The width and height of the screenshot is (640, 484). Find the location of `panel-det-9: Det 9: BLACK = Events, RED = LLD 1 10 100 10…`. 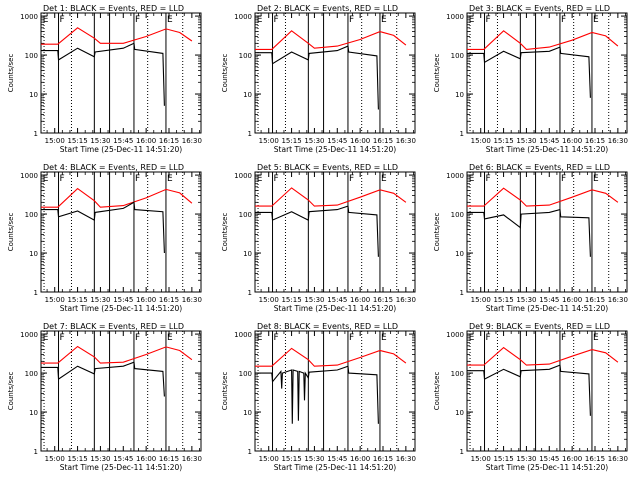

panel-det-9: Det 9: BLACK = Events, RED = LLD 1 10 100 10… is located at coordinates (530, 397).